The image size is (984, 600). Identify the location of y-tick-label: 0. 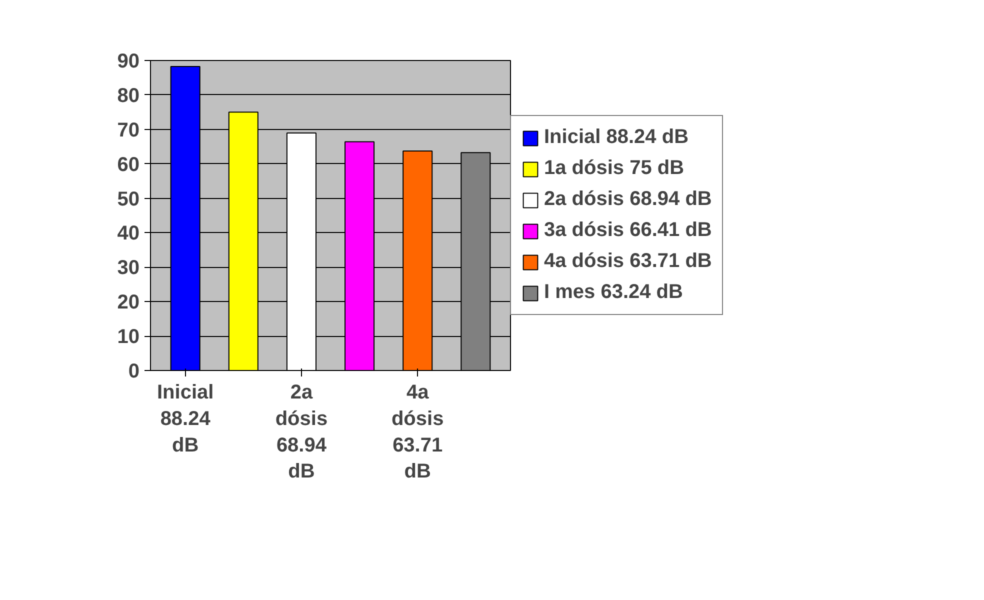
(134, 371).